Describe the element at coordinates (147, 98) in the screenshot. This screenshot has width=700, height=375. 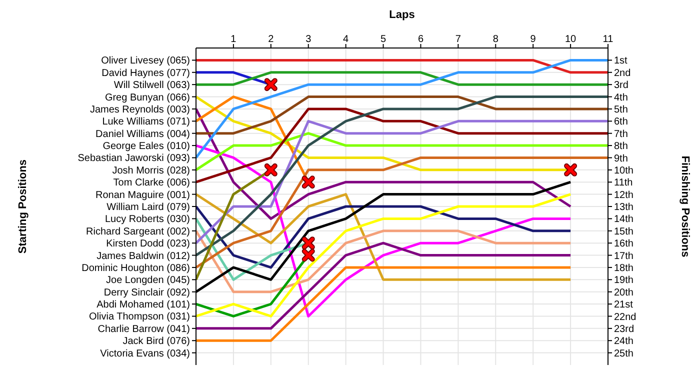
I see `text: Greg Bunyan (066)` at that location.